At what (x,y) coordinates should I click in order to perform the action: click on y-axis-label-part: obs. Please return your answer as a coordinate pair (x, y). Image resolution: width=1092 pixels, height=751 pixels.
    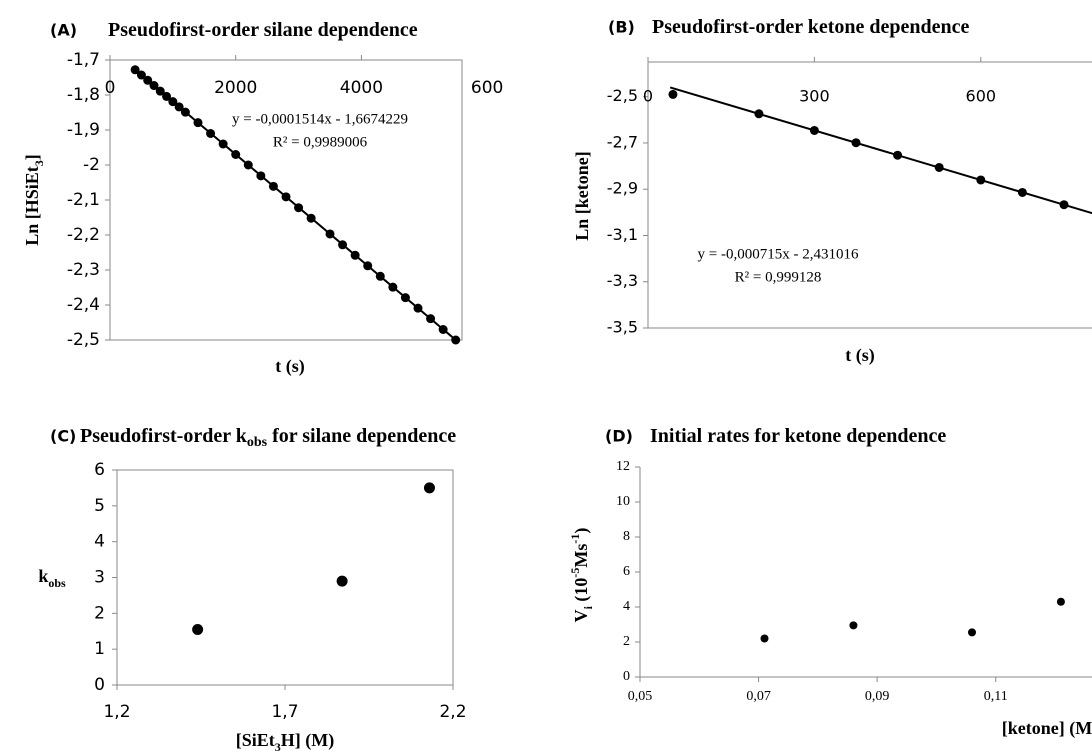
    Looking at the image, I should click on (57, 583).